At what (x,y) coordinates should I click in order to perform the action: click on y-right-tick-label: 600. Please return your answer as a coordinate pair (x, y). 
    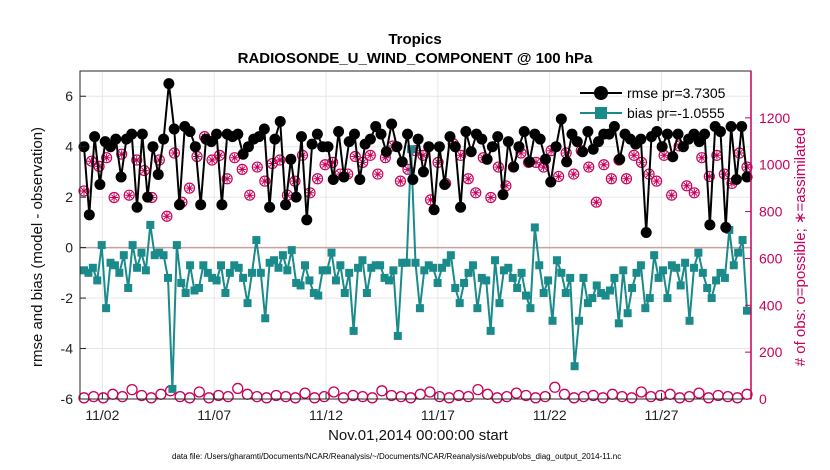
    Looking at the image, I should click on (771, 258).